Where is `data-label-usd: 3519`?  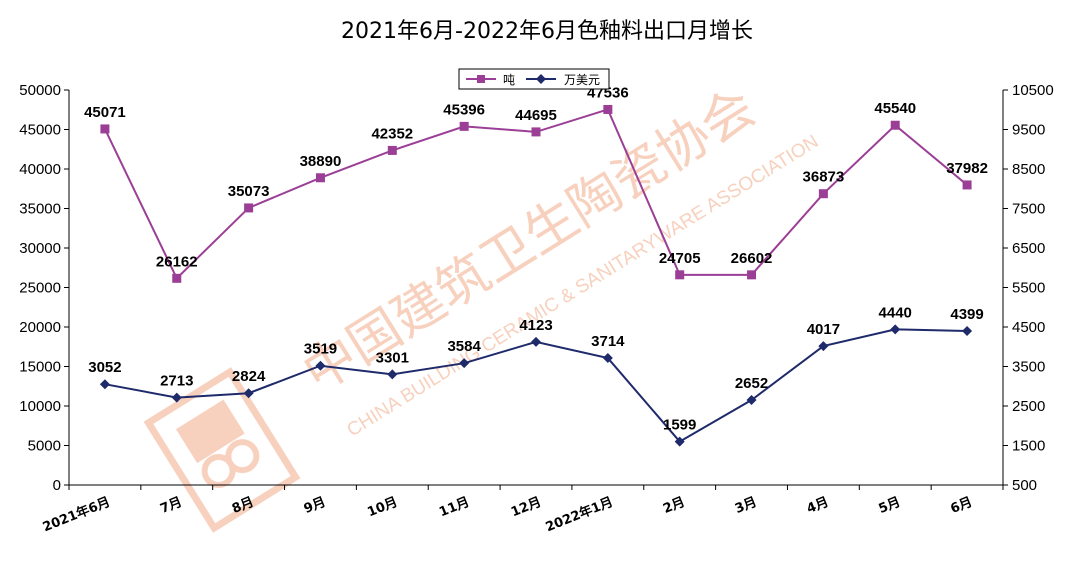
data-label-usd: 3519 is located at coordinates (320, 349).